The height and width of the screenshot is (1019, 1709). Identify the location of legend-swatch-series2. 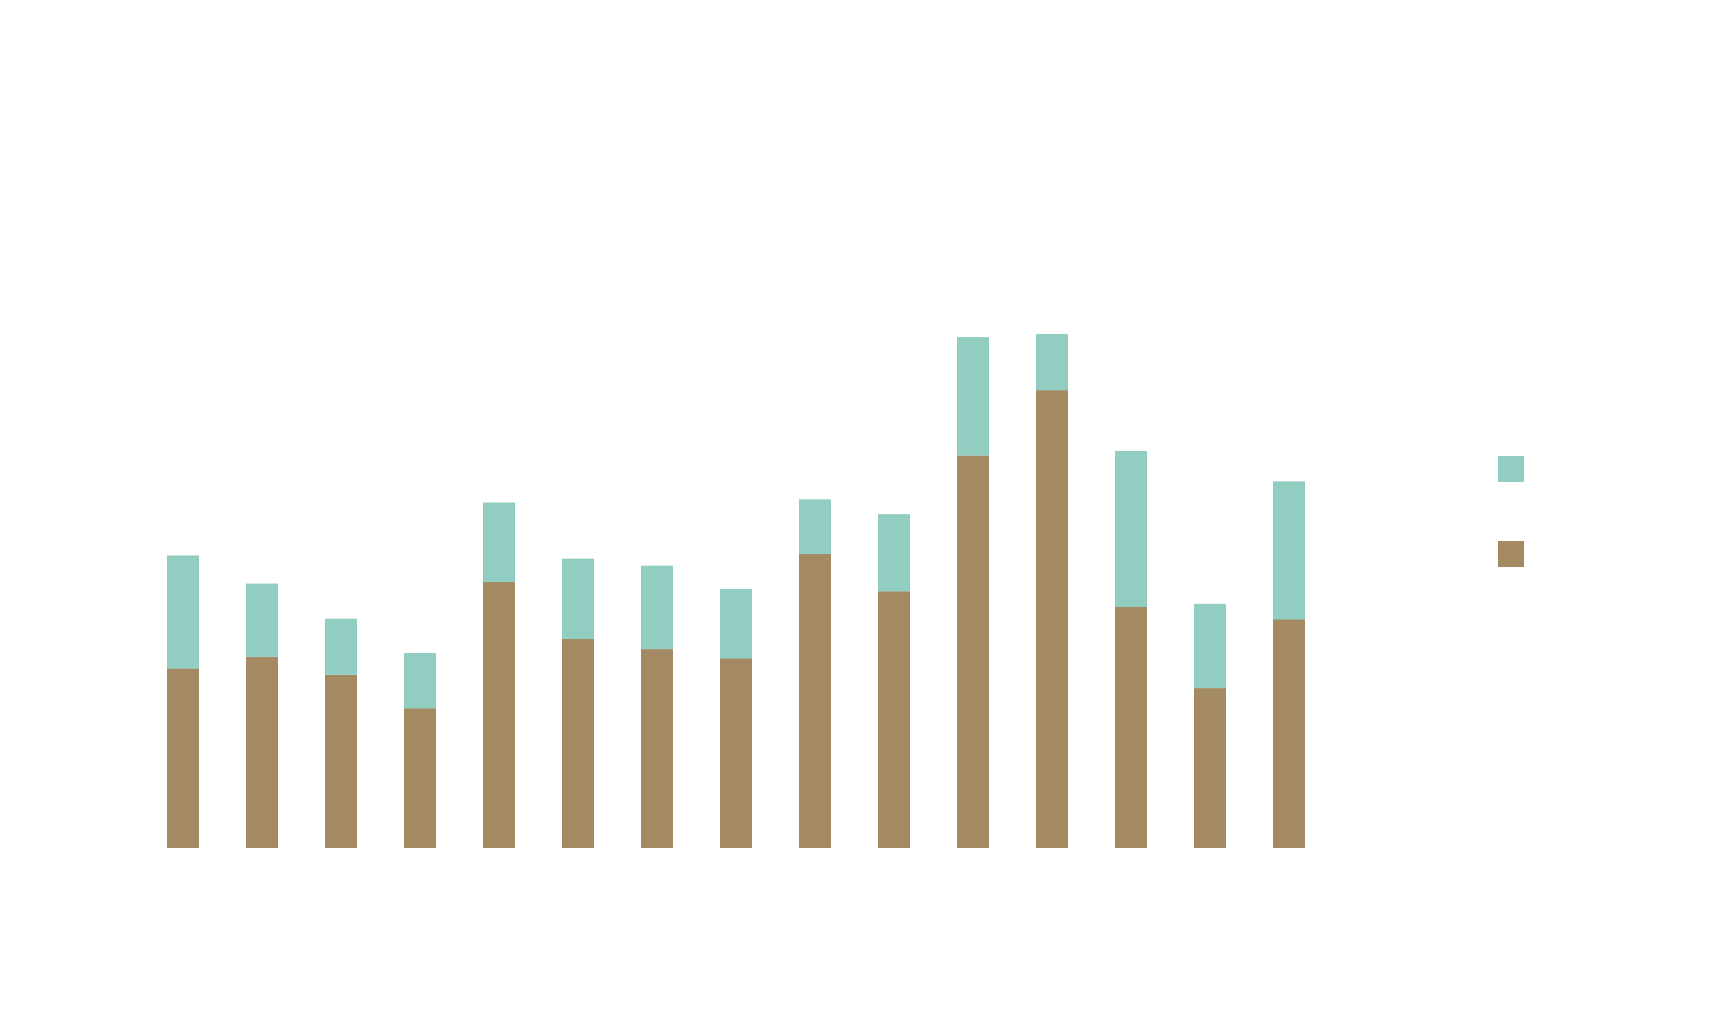
(1511, 469).